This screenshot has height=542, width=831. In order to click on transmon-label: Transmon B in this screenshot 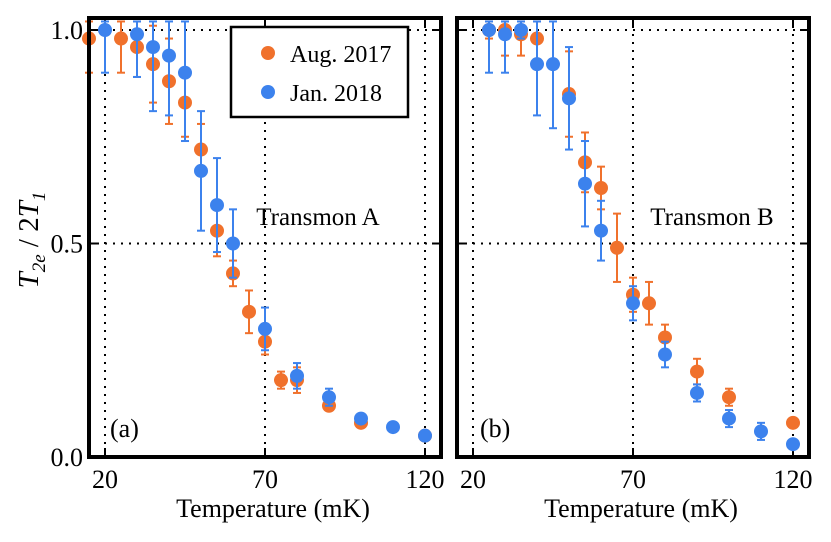, I will do `click(711, 217)`.